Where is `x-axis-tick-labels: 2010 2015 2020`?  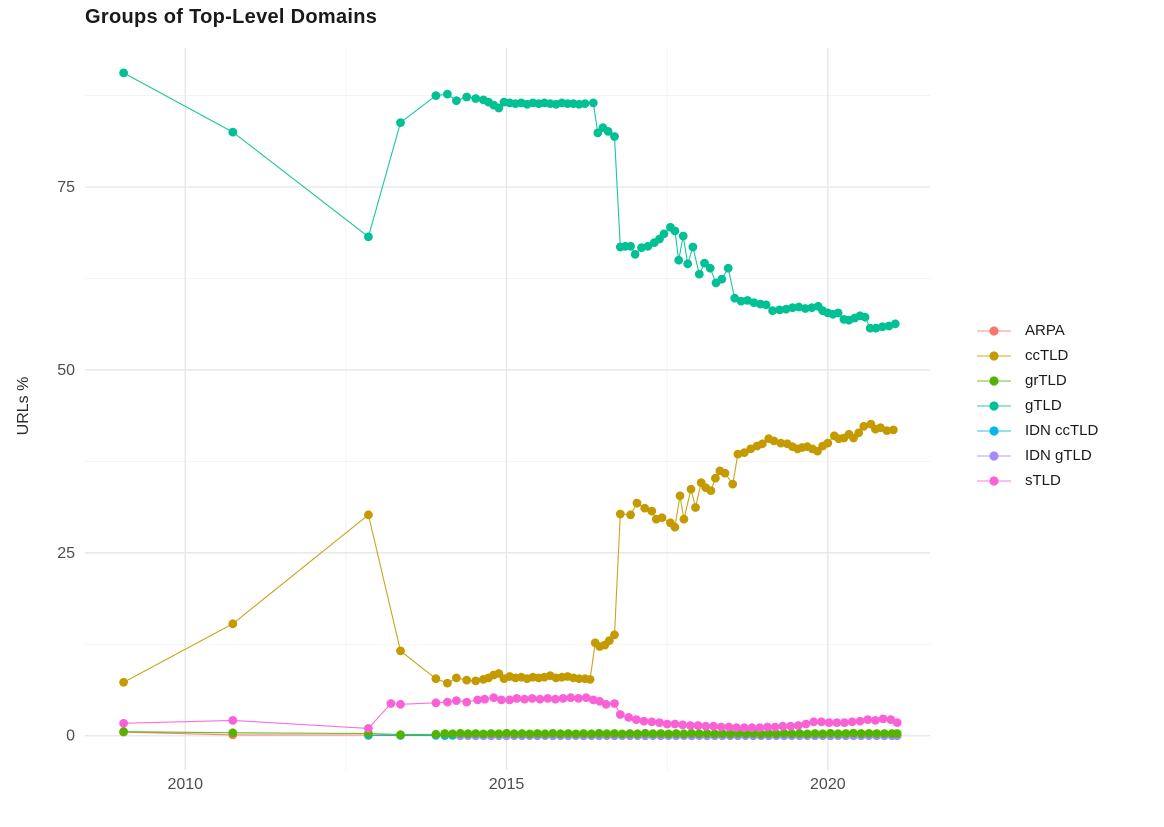
x-axis-tick-labels: 2010 2015 2020 is located at coordinates (506, 784).